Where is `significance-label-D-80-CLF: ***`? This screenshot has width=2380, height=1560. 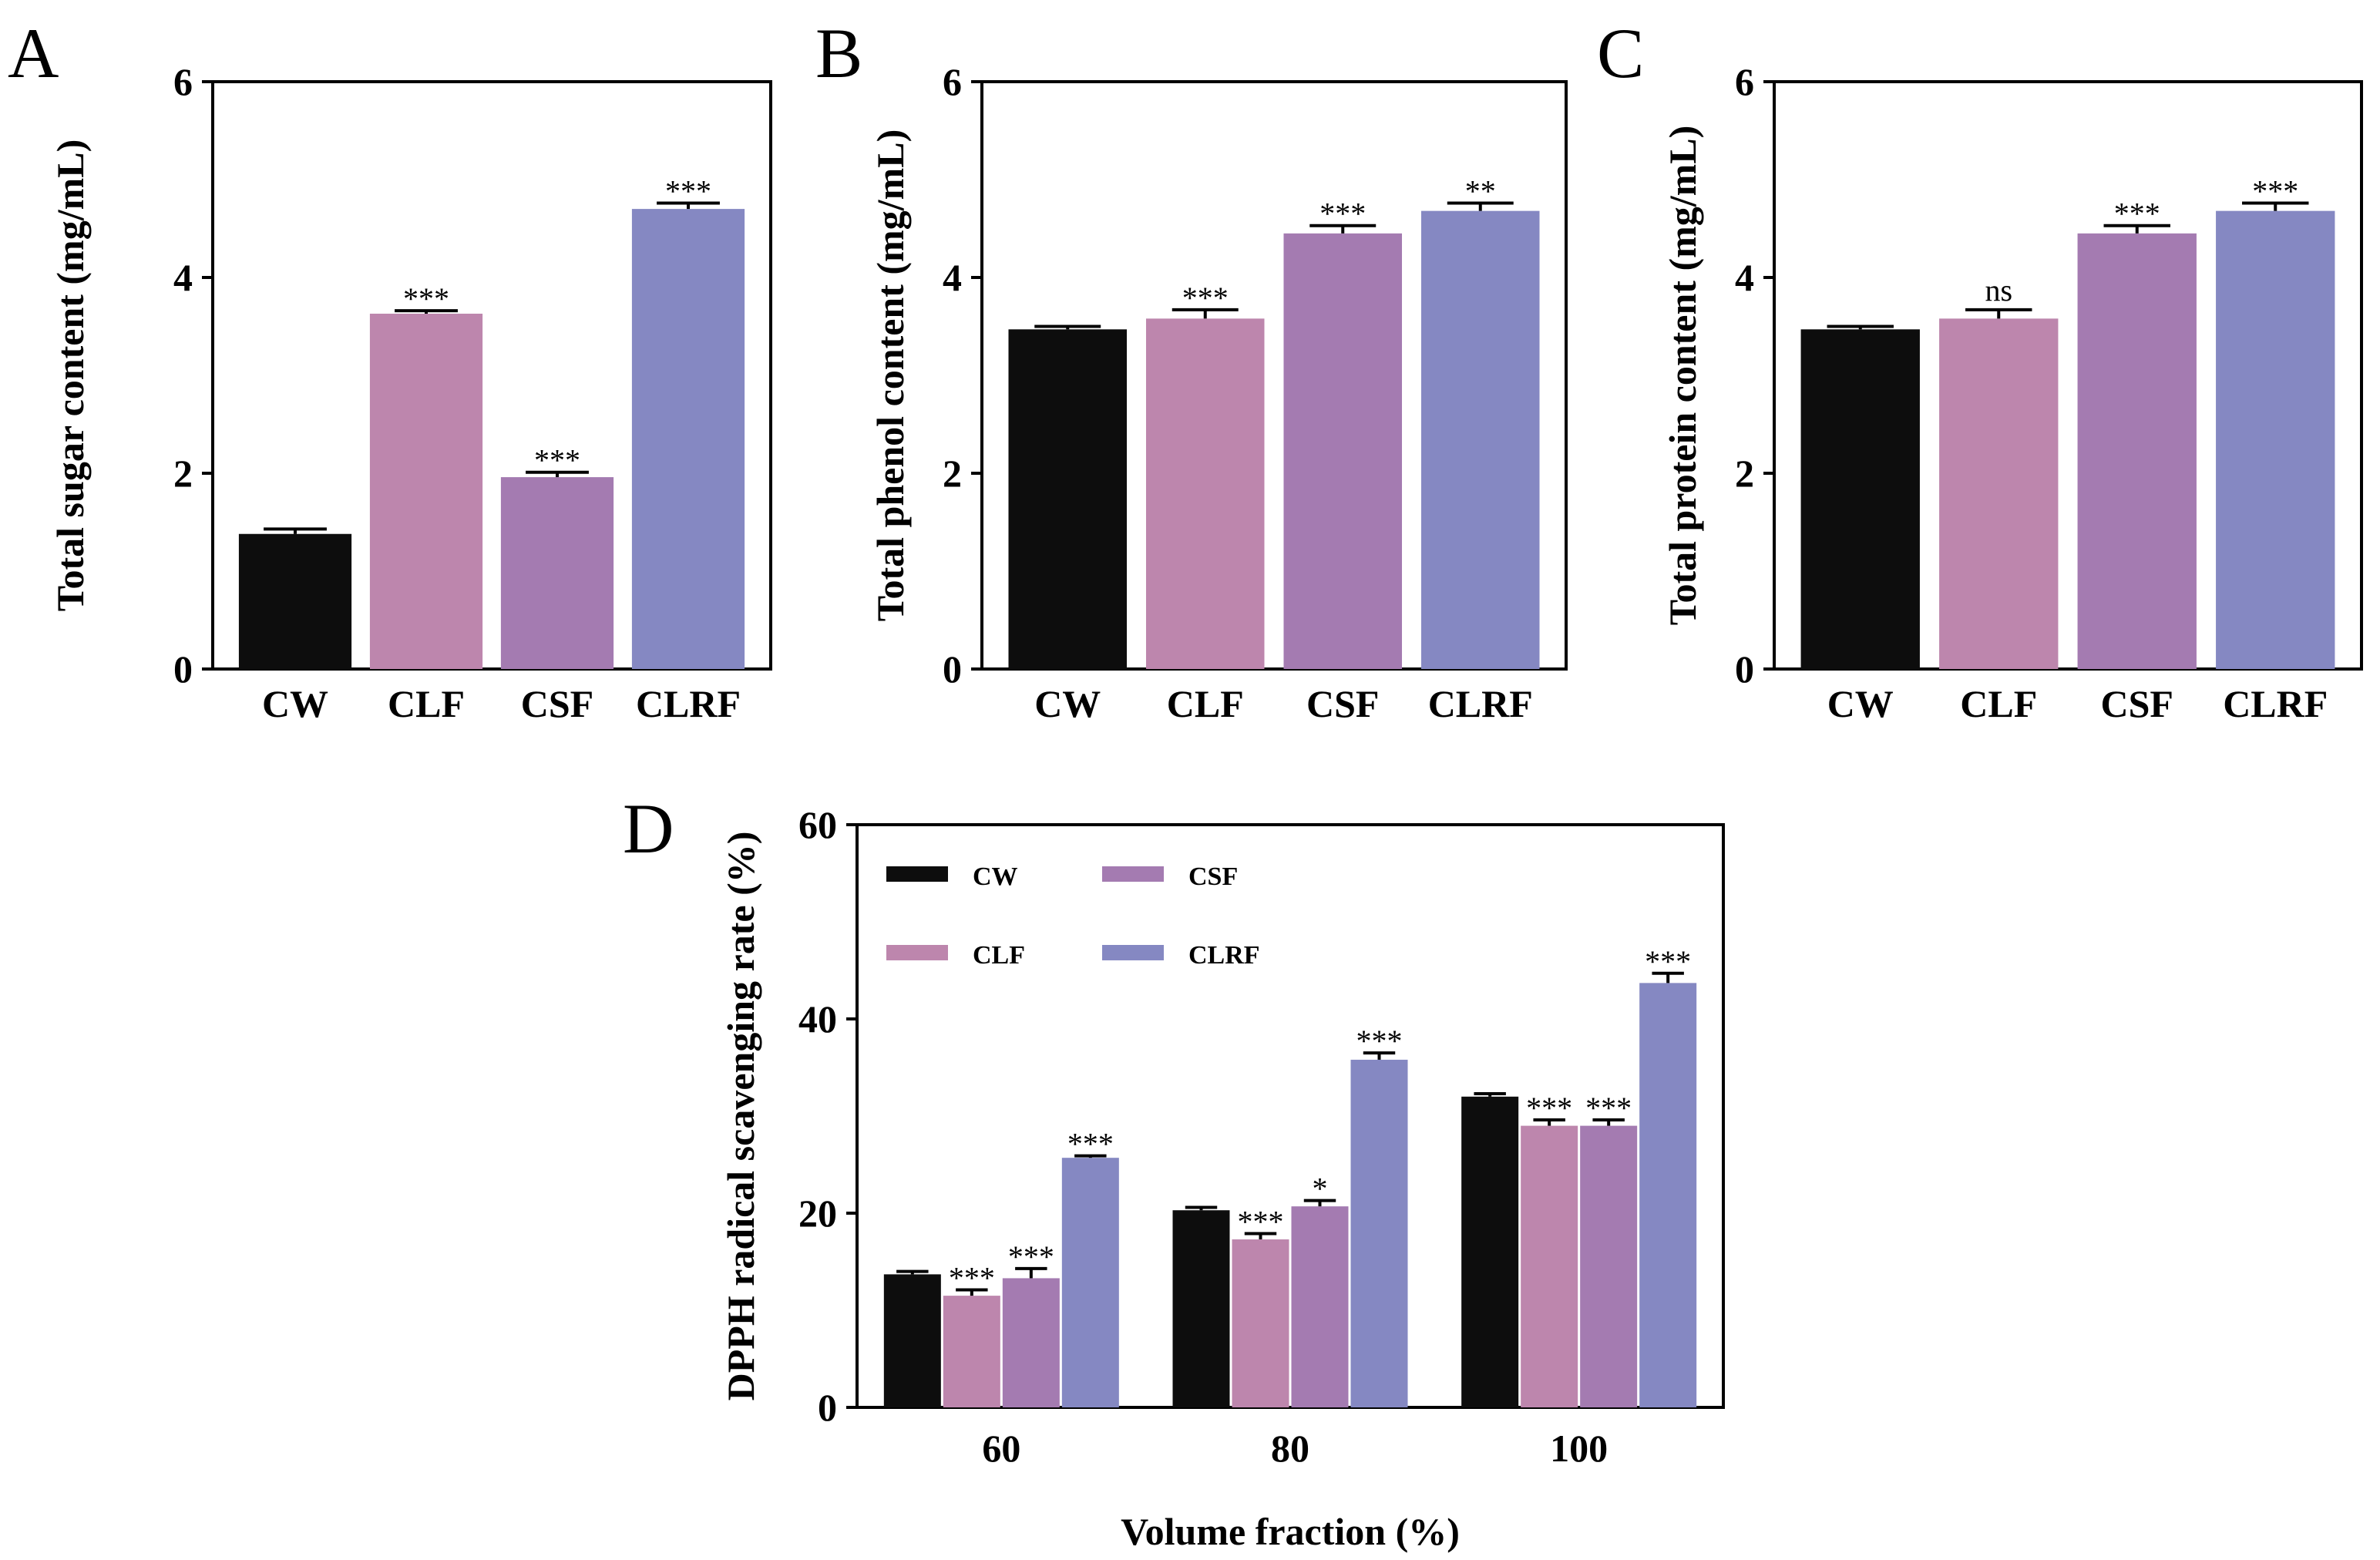
significance-label-D-80-CLF: *** is located at coordinates (1261, 1221).